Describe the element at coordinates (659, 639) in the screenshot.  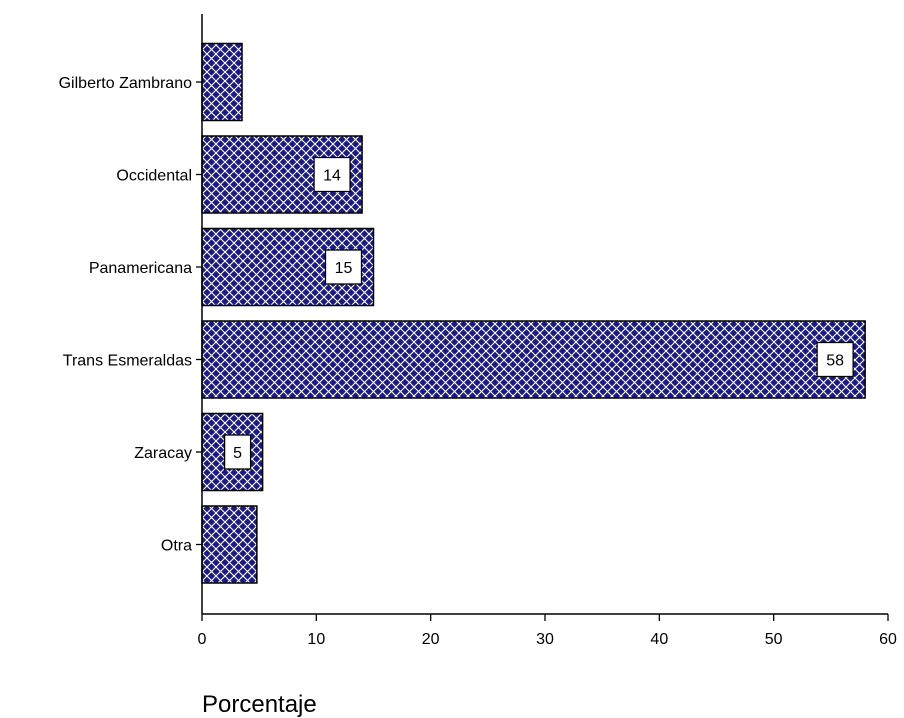
I see `x-tick-label: 40` at that location.